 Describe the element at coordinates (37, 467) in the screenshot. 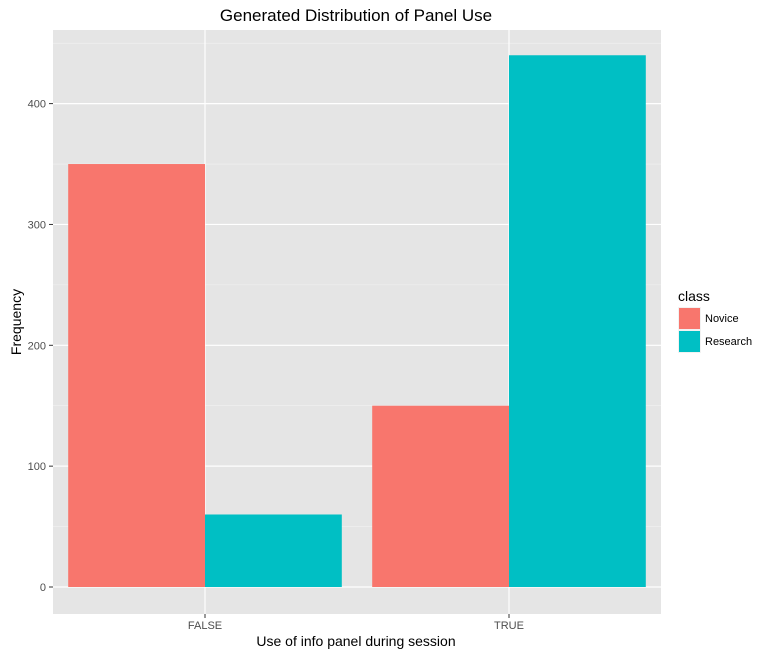

I see `y-tick-label: 100` at that location.